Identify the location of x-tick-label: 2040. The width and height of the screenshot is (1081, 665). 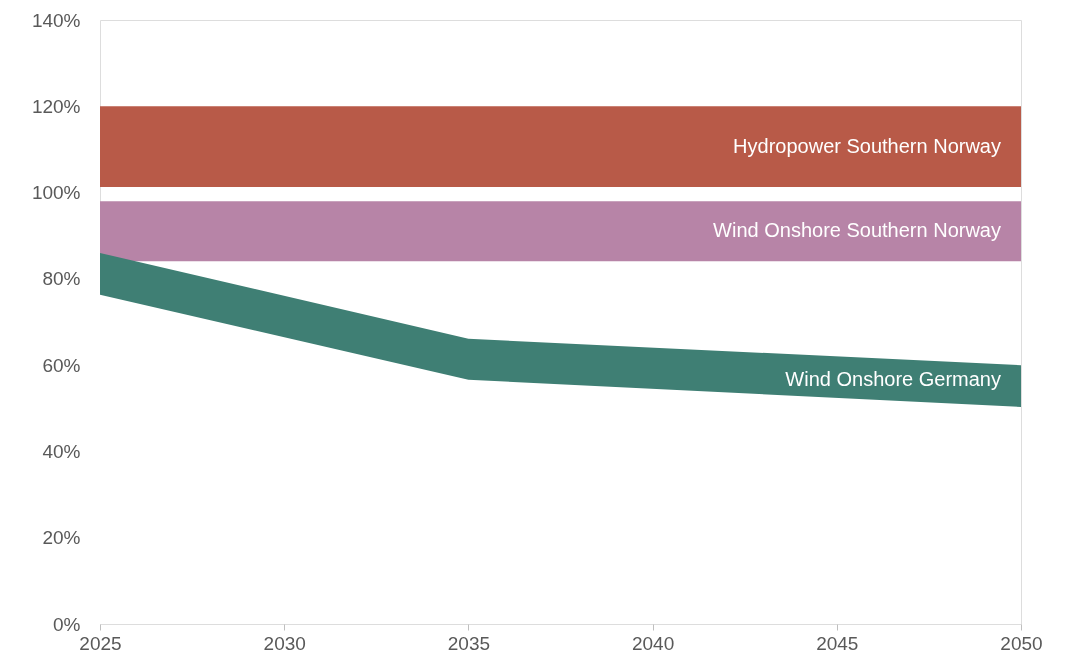
(653, 643).